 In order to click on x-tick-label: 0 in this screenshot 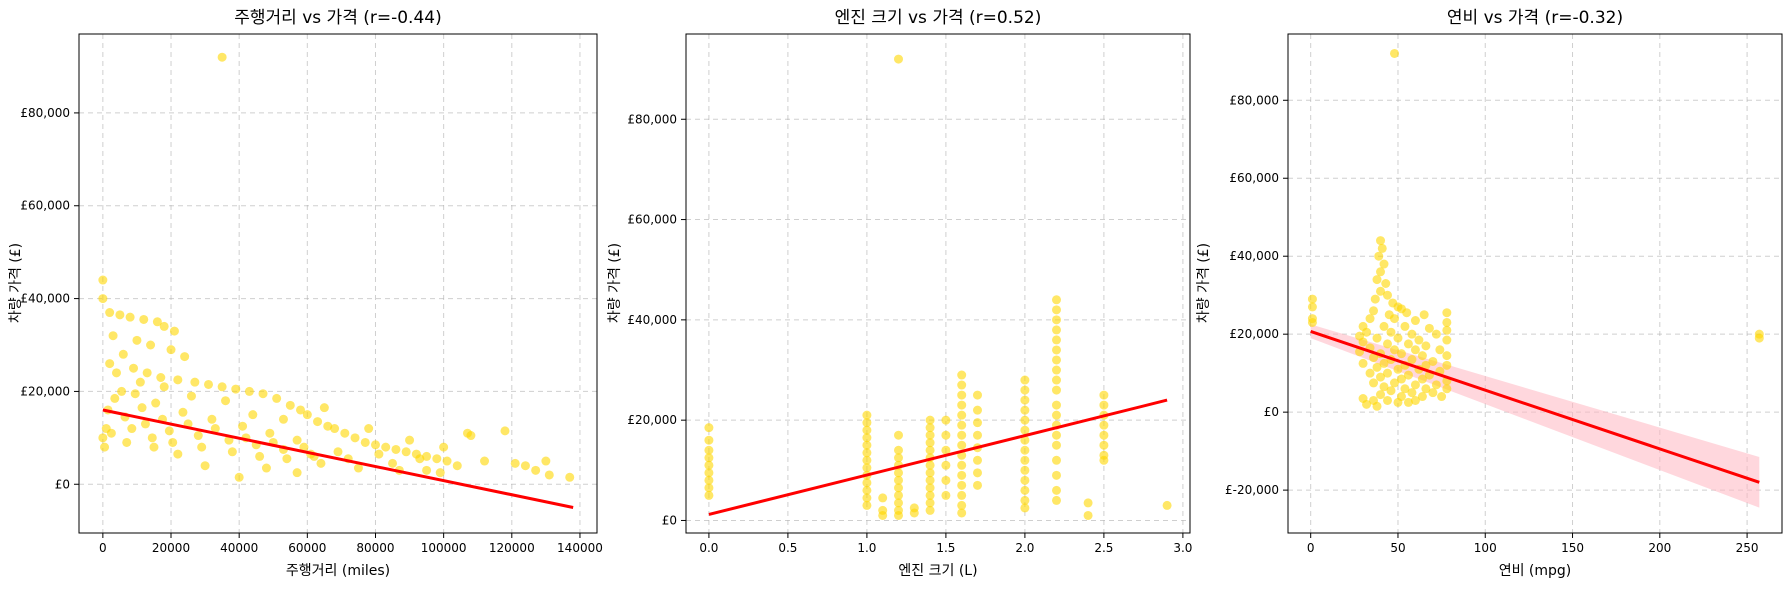, I will do `click(1311, 548)`.